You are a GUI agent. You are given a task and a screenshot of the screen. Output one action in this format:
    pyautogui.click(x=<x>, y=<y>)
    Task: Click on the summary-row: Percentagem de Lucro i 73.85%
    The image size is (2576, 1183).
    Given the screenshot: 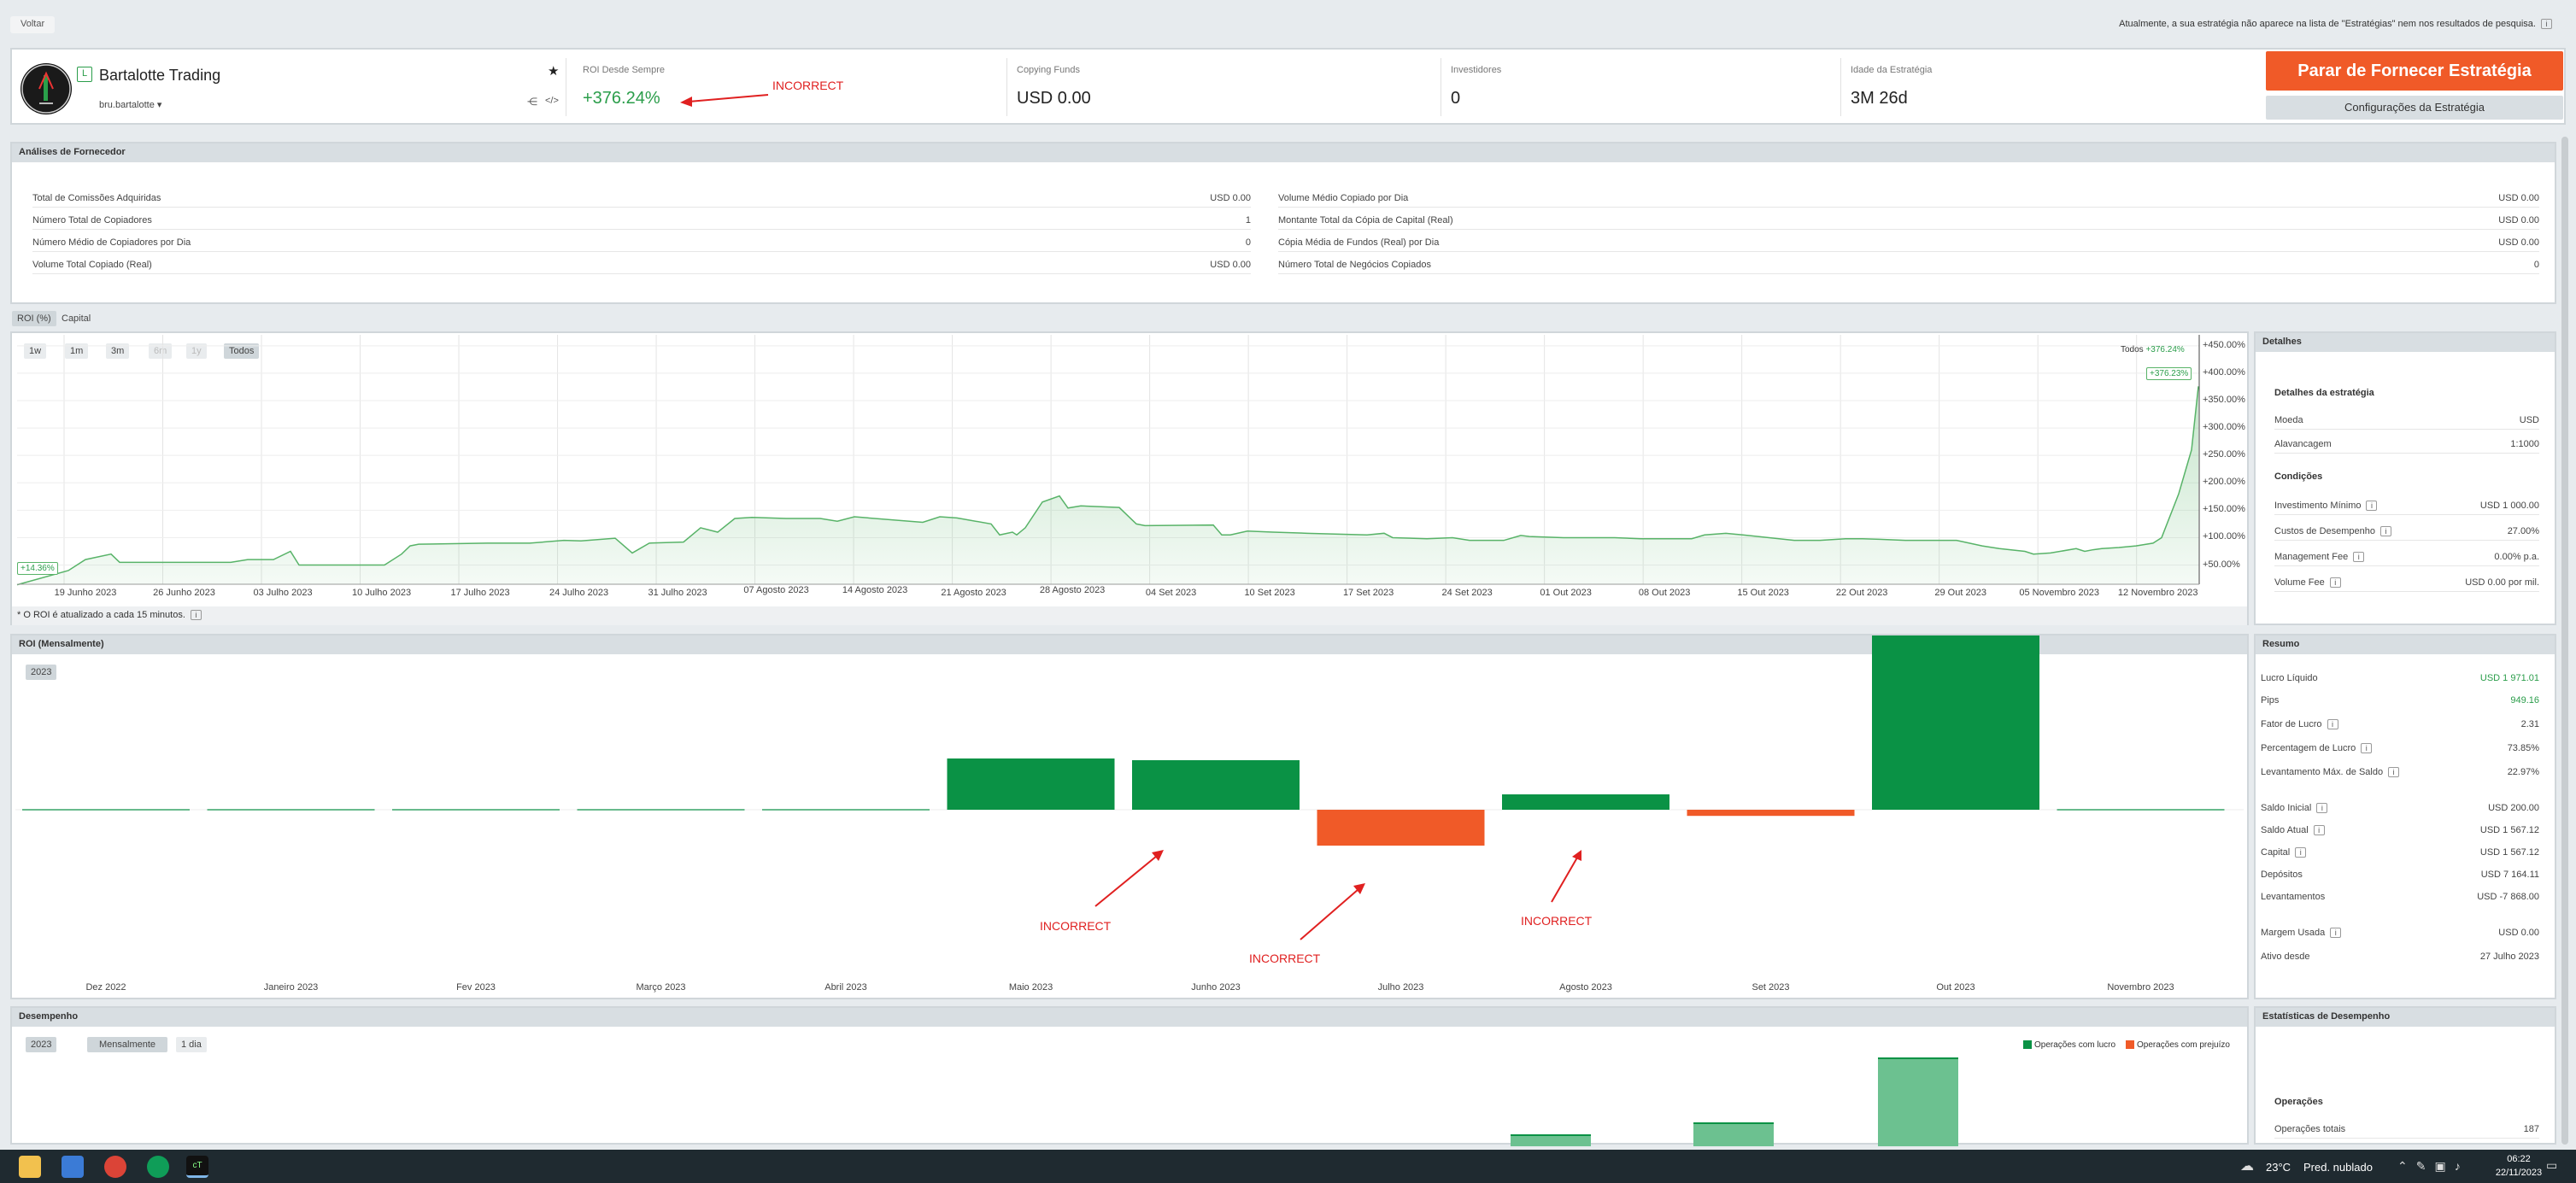 What is the action you would take?
    pyautogui.click(x=2400, y=749)
    